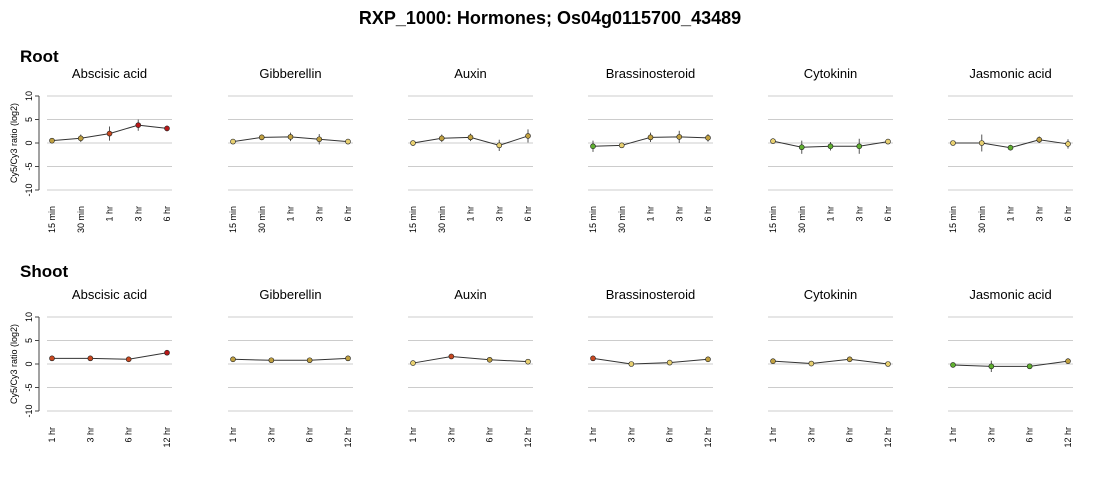 The height and width of the screenshot is (480, 1100). Describe the element at coordinates (29, 142) in the screenshot. I see `root-abscisic-acid-y-tick-label-2: 0` at that location.